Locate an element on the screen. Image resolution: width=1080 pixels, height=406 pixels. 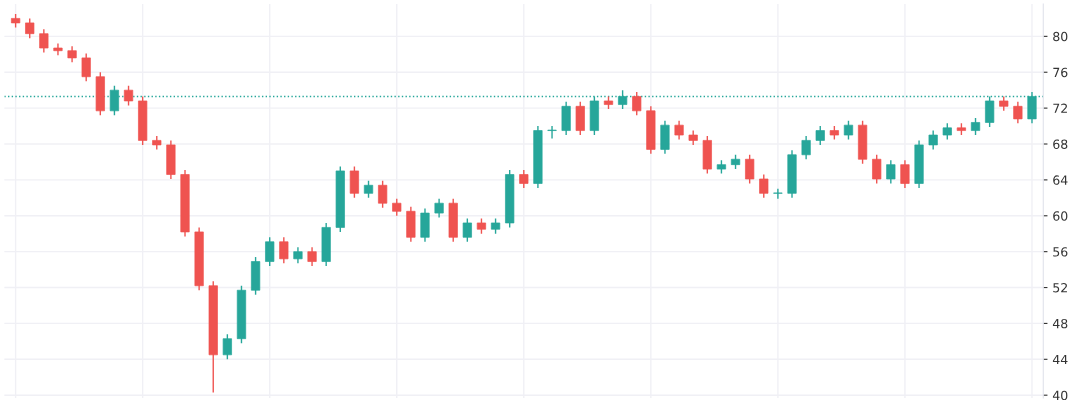
y-tick-label: 40 is located at coordinates (1060, 395).